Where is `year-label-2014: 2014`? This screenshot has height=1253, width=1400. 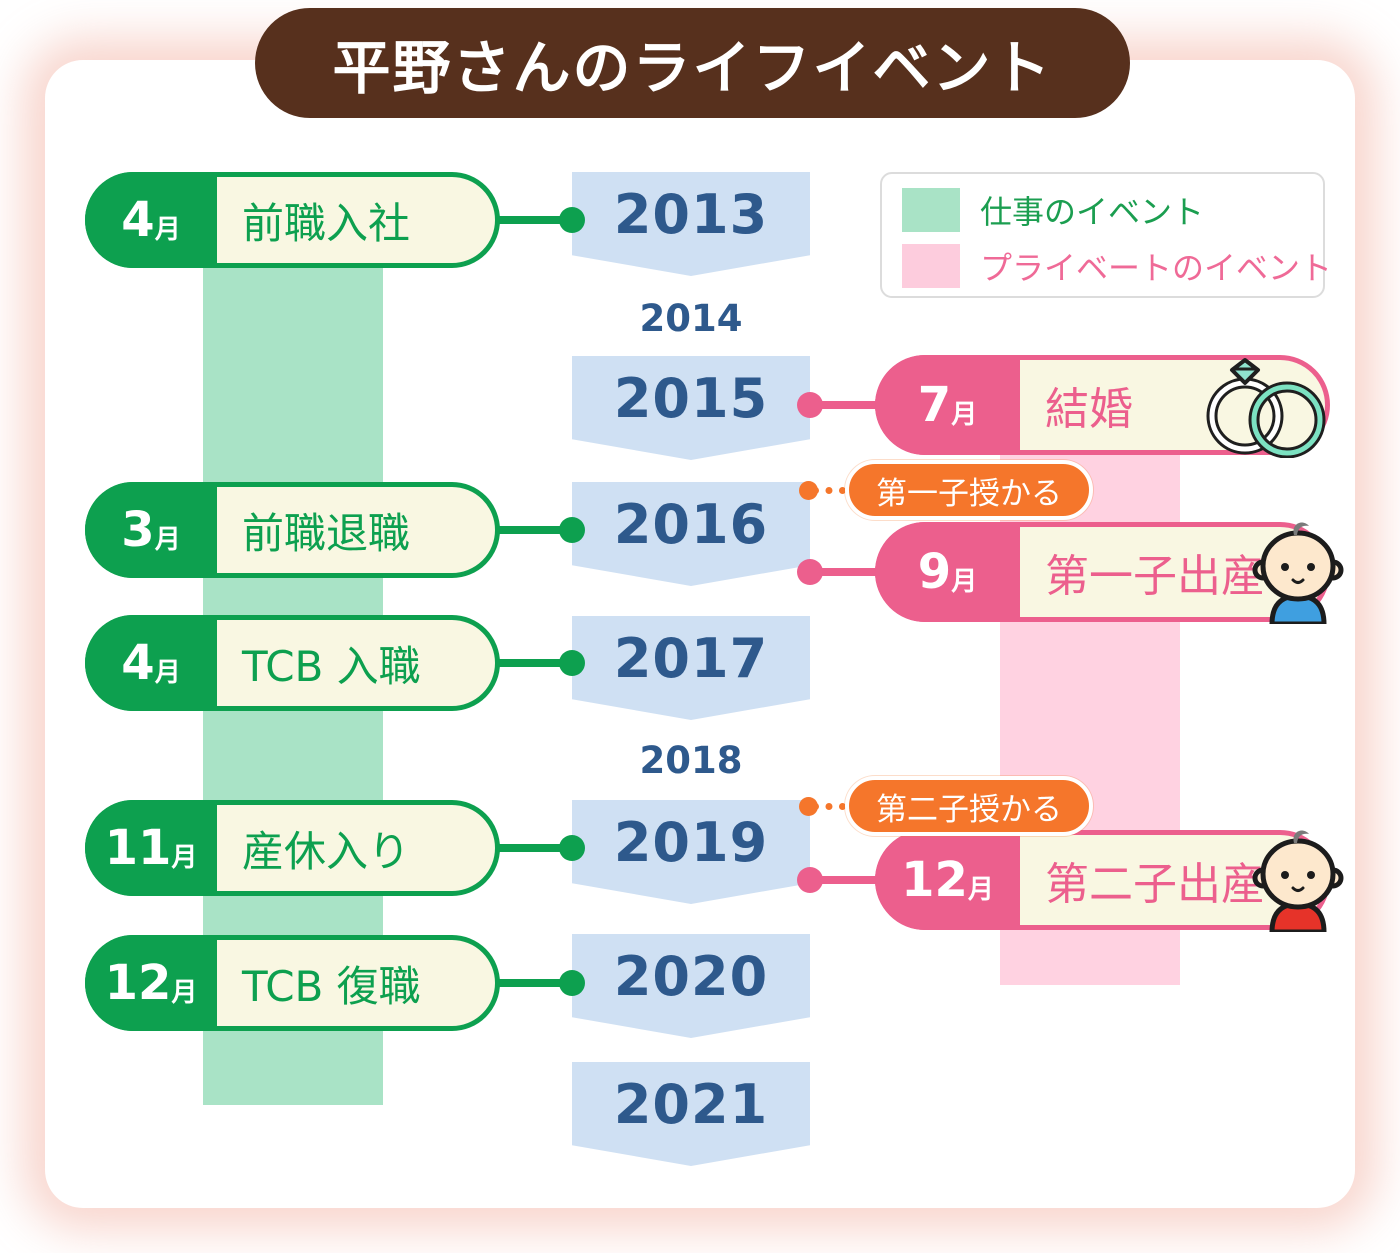
year-label-2014: 2014 is located at coordinates (691, 318).